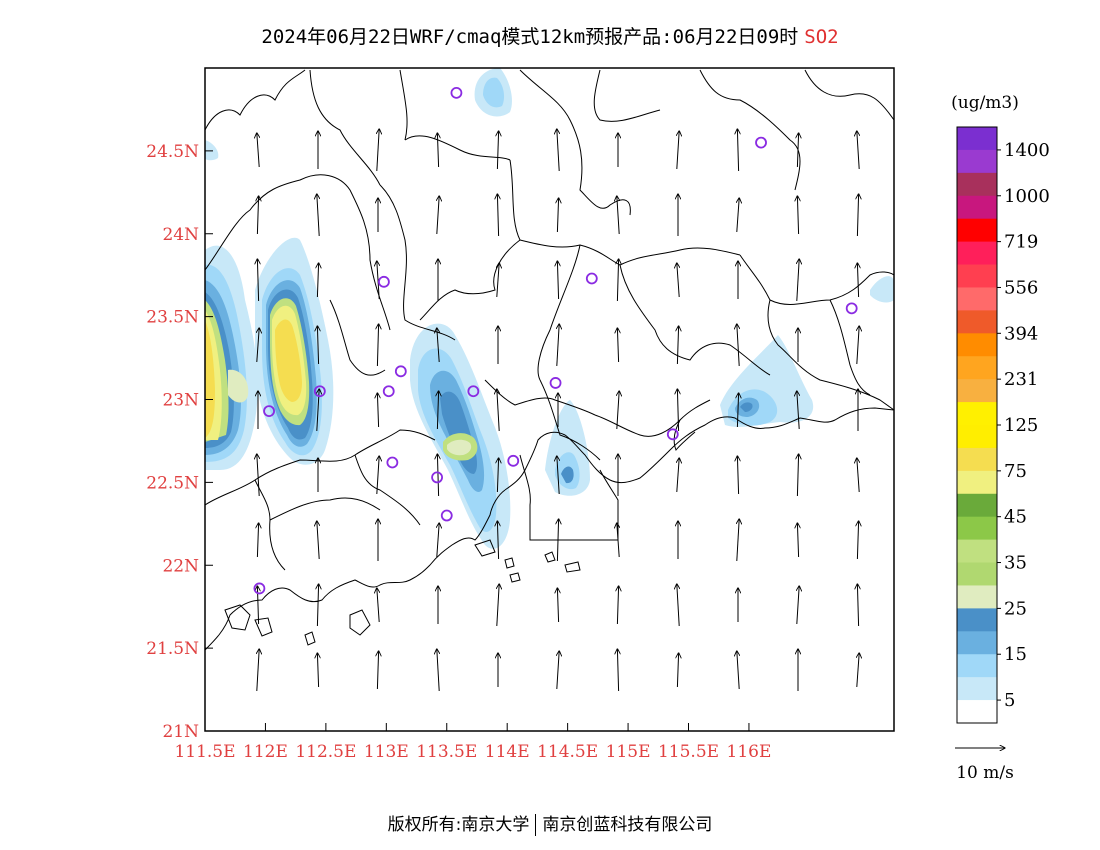  Describe the element at coordinates (325, 752) in the screenshot. I see `lon-tick-label: 112.5E` at that location.